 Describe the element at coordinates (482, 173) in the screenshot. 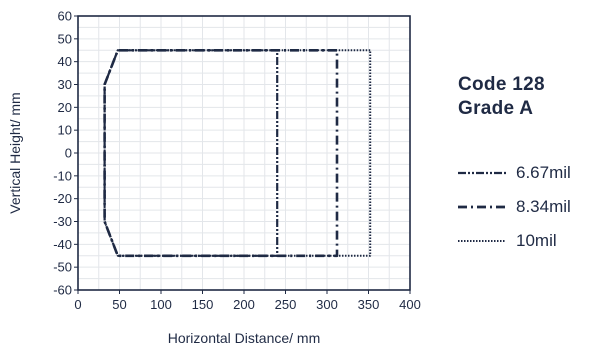

I see `legend-swatch-6-67mil` at that location.